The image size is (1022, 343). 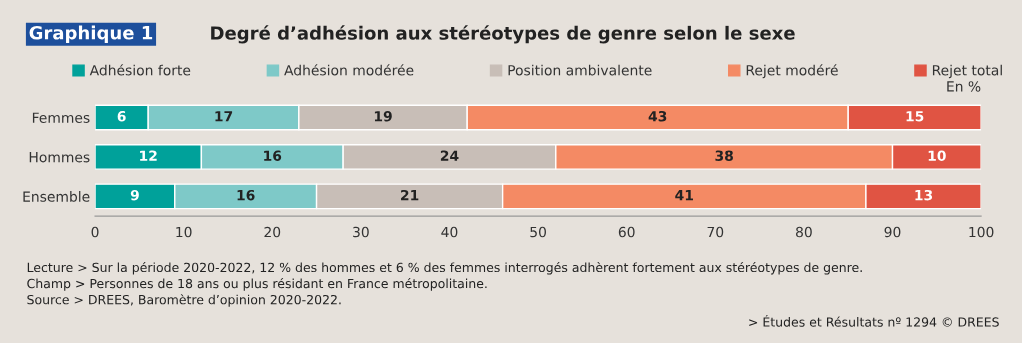 What do you see at coordinates (981, 232) in the screenshot?
I see `x-tick-label: 100` at bounding box center [981, 232].